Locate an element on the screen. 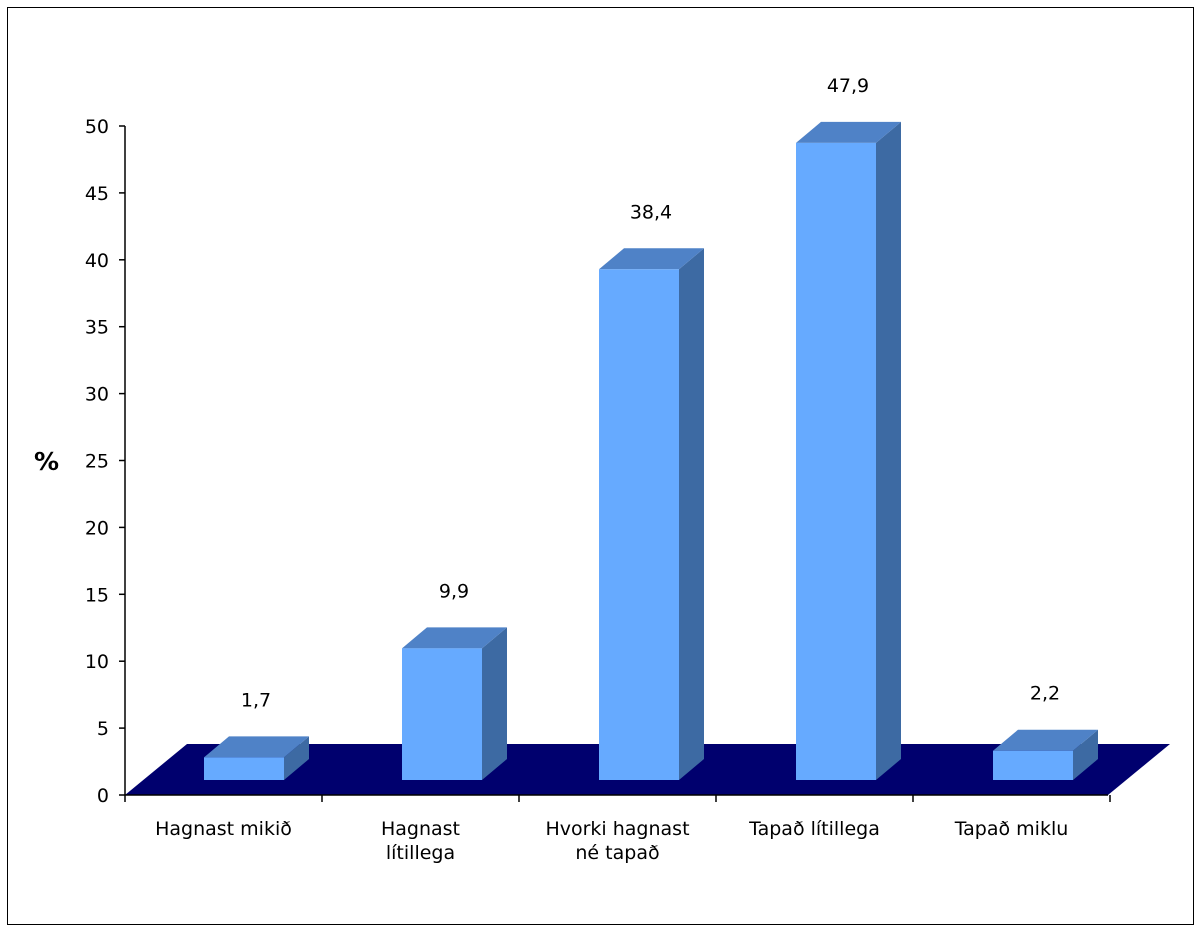 The height and width of the screenshot is (934, 1203). y-tick-label-30: 30 is located at coordinates (97, 395).